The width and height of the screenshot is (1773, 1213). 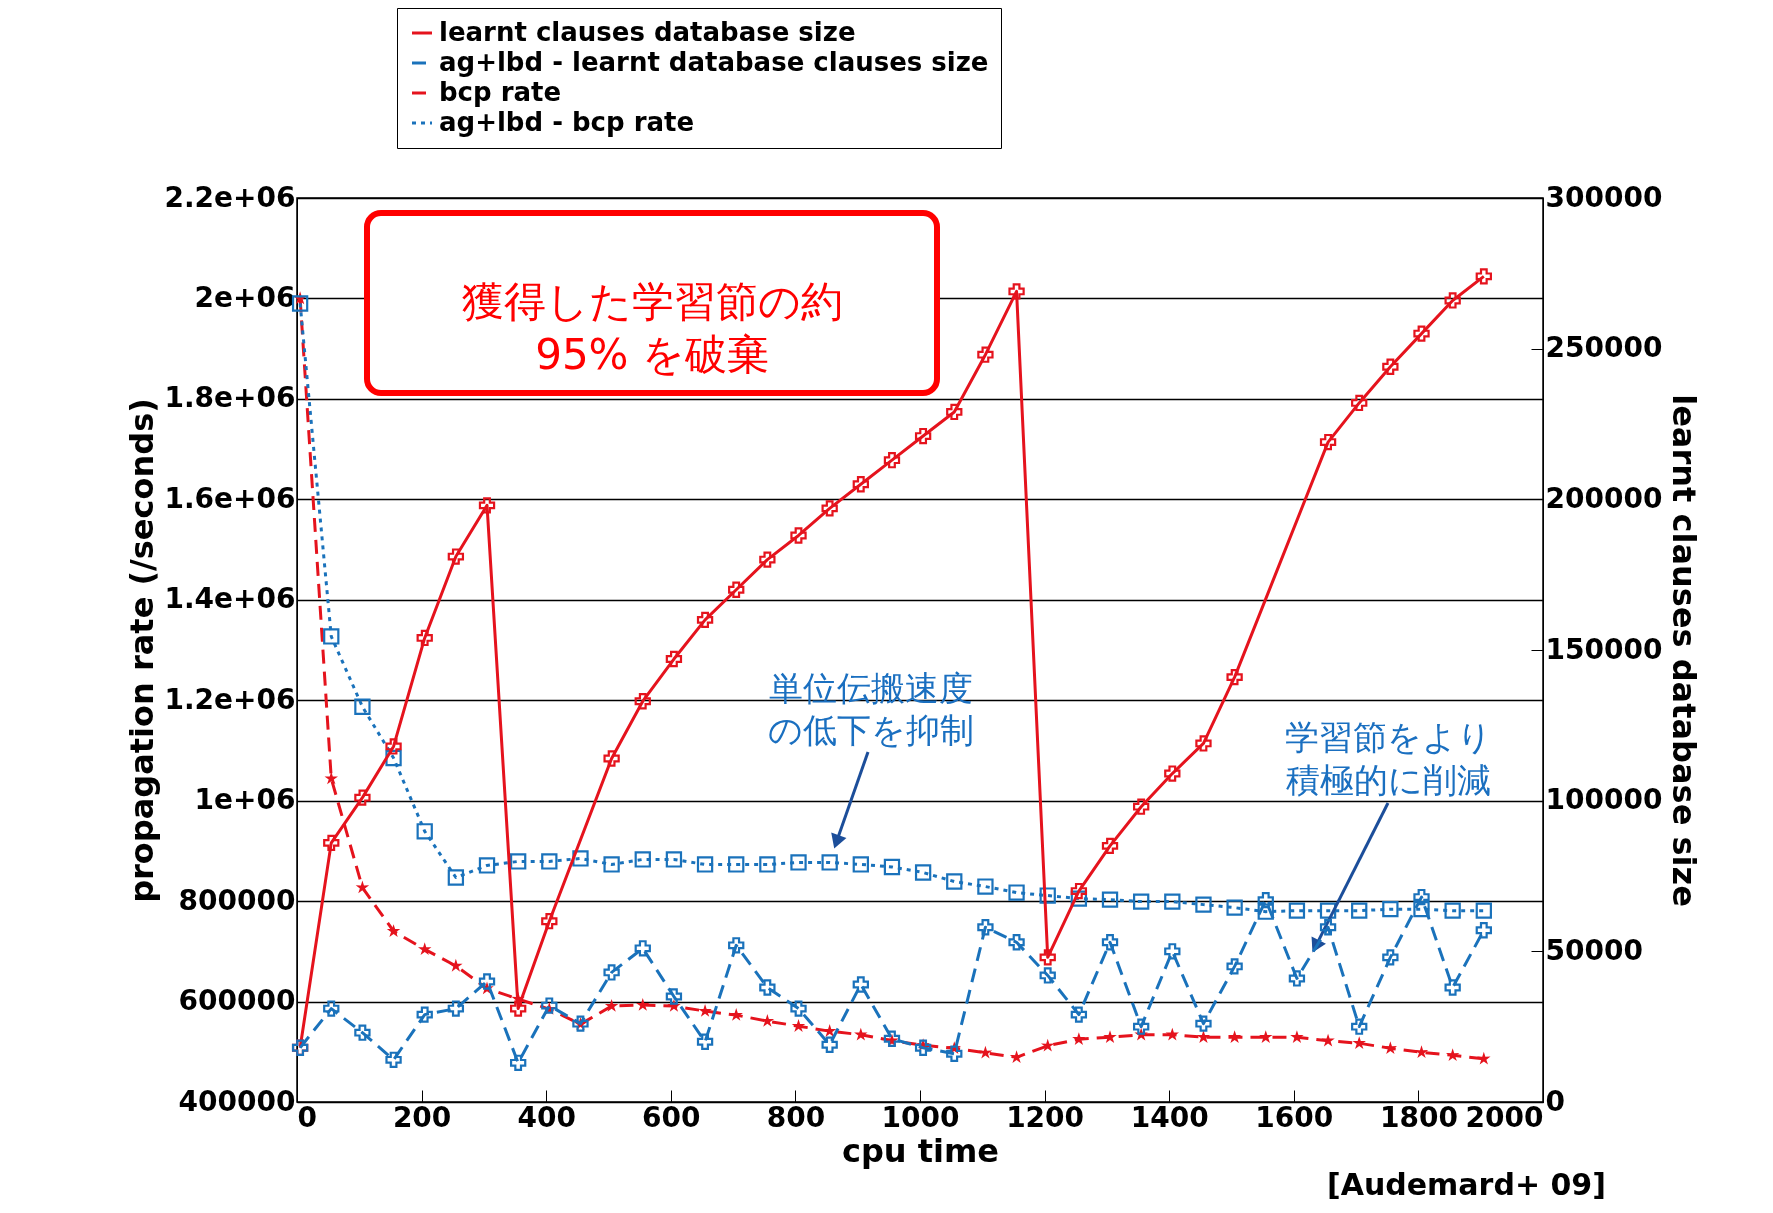 What do you see at coordinates (714, 62) in the screenshot?
I see `legend-label: ag+lbd - learnt database clauses size` at bounding box center [714, 62].